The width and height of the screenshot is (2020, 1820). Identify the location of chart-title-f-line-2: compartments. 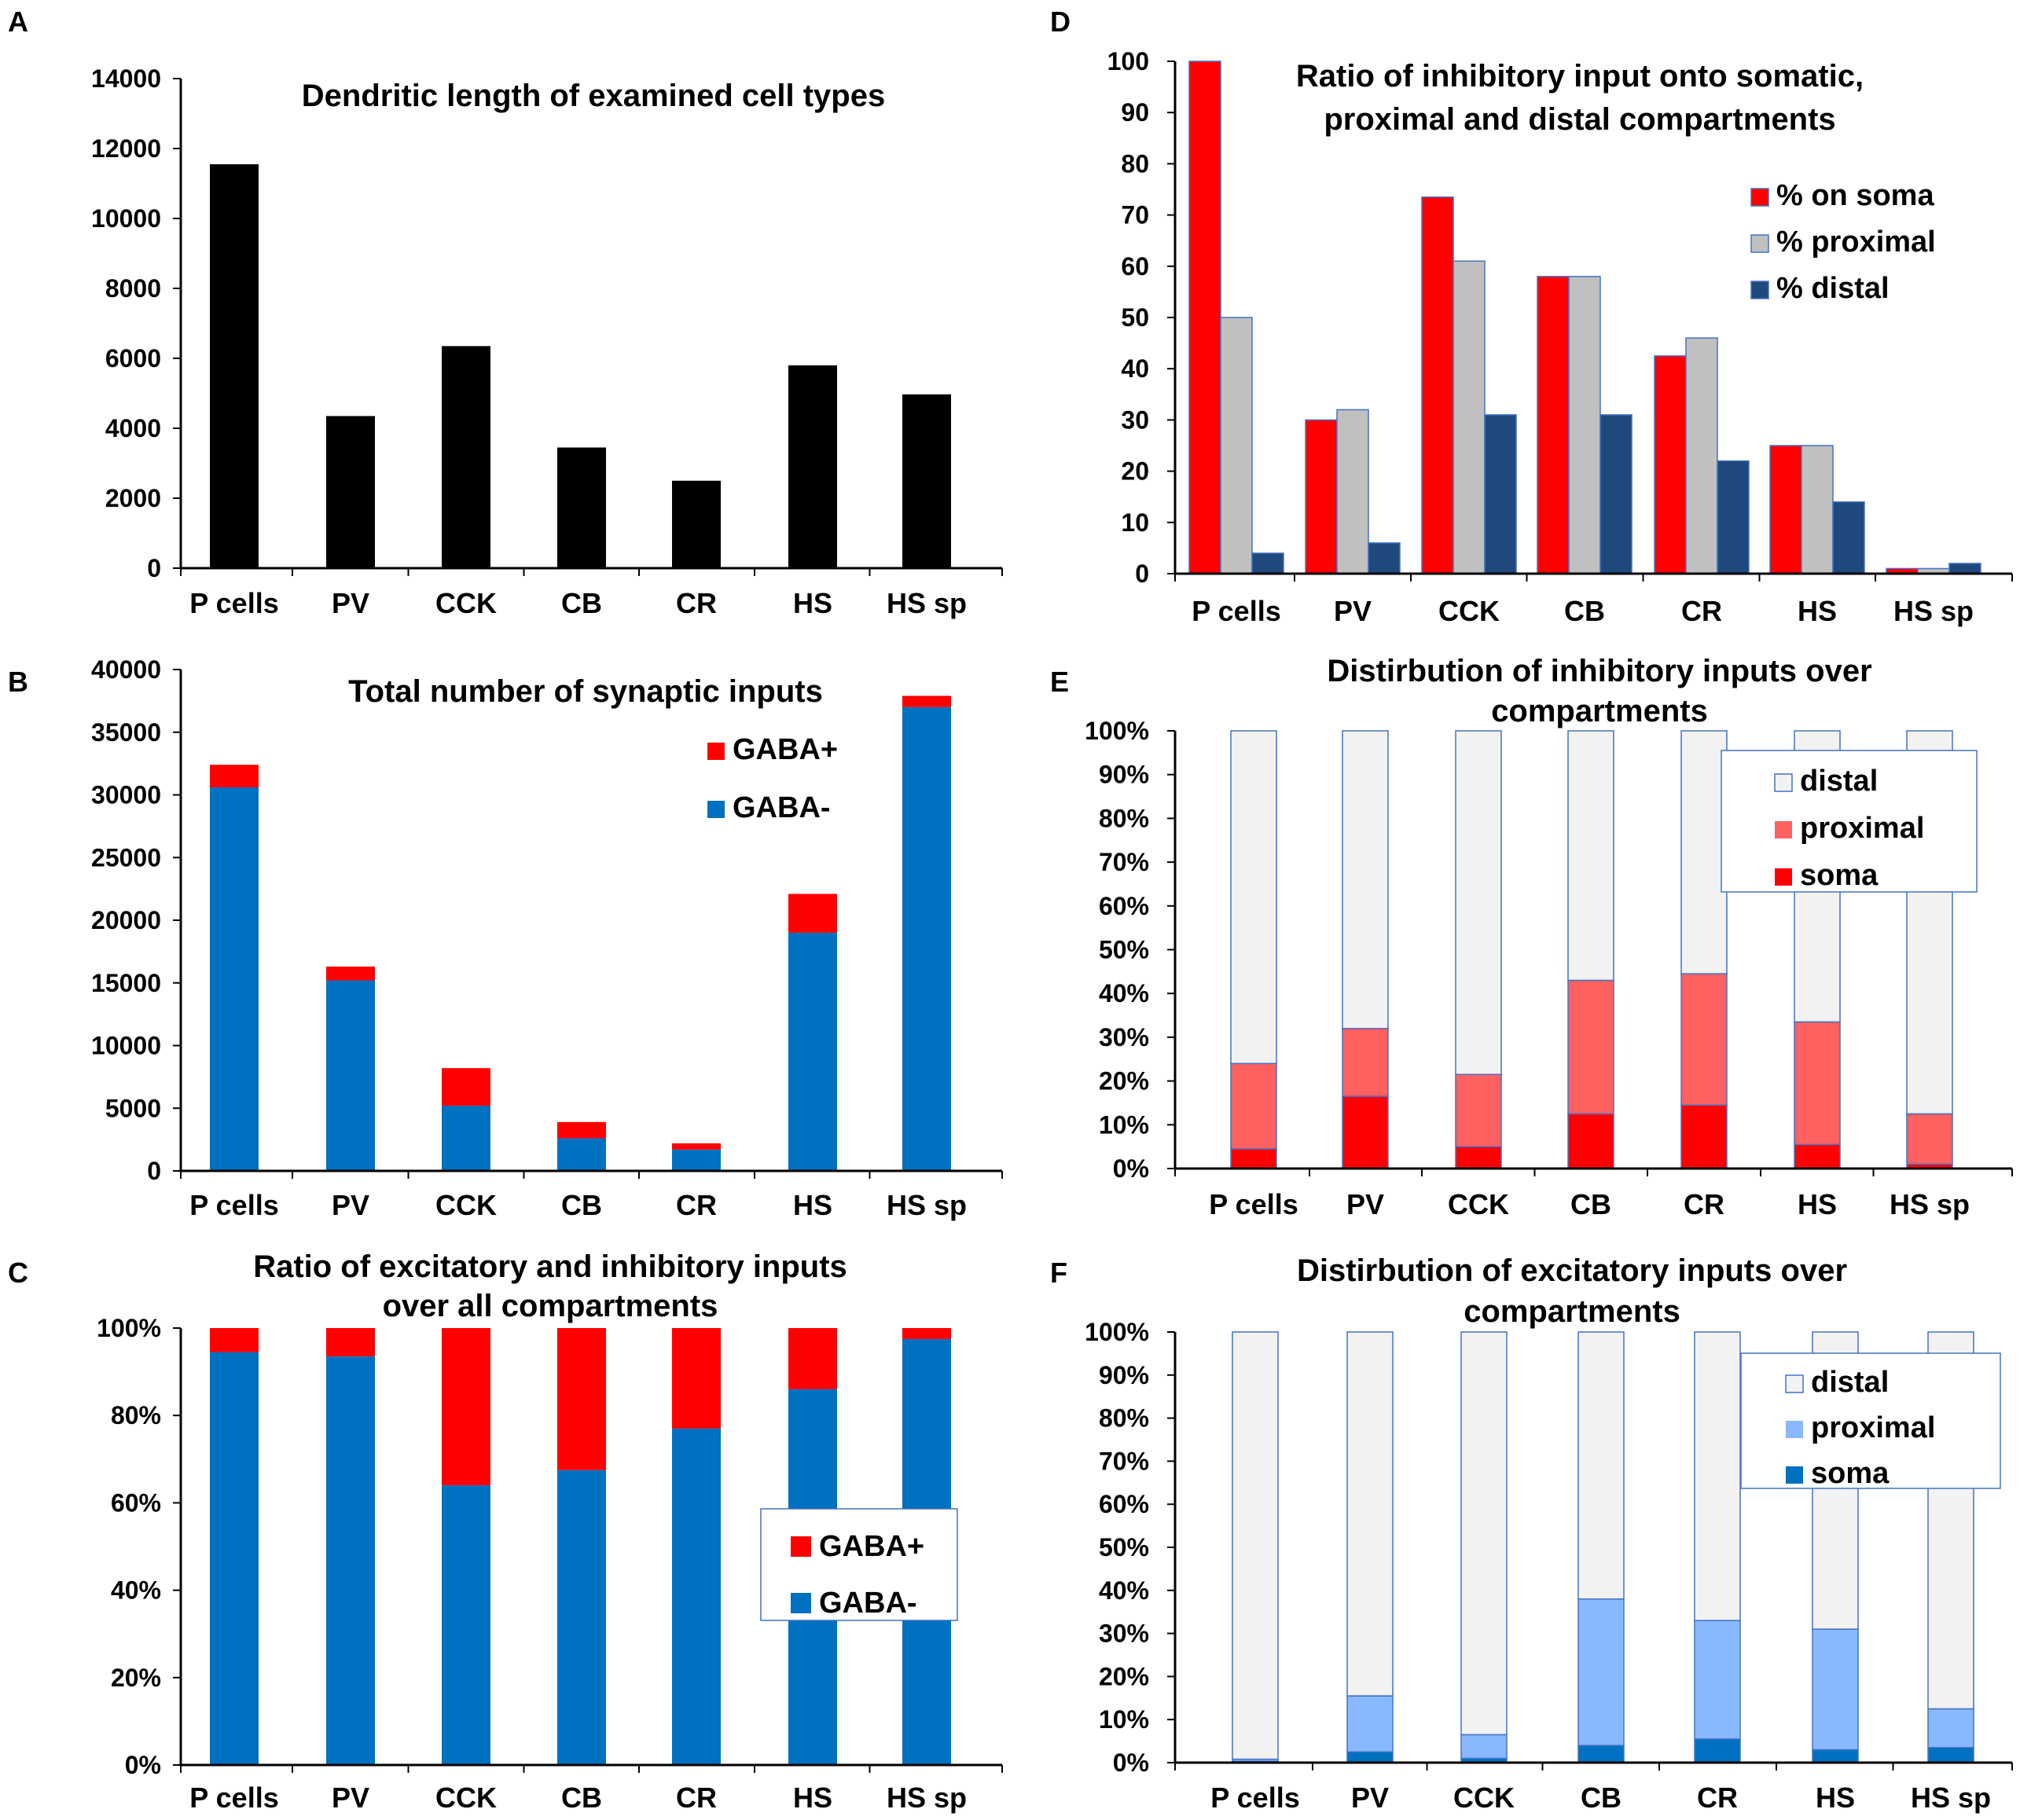
(1572, 1311).